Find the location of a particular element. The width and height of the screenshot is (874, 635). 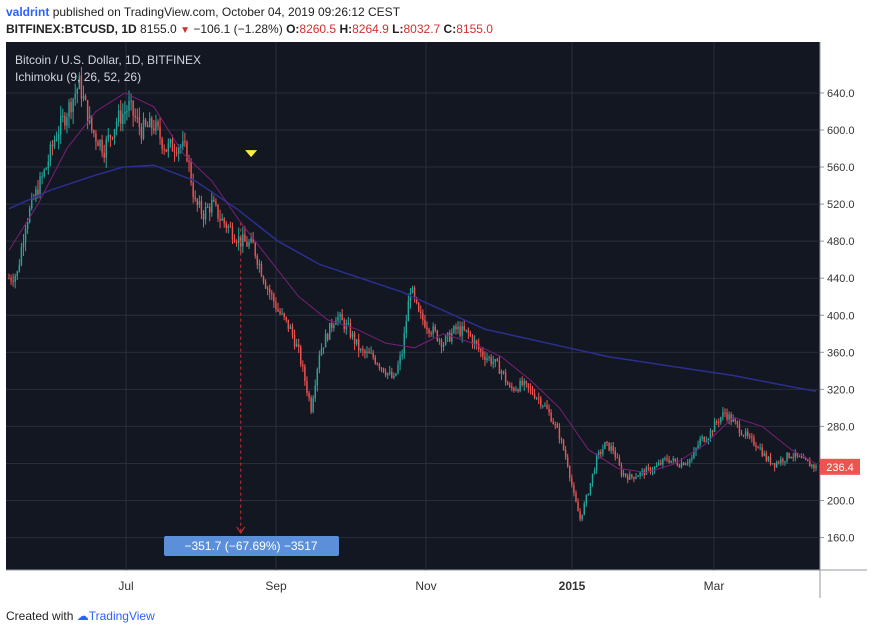

footer: Created with ☁TradingView is located at coordinates (80, 616).